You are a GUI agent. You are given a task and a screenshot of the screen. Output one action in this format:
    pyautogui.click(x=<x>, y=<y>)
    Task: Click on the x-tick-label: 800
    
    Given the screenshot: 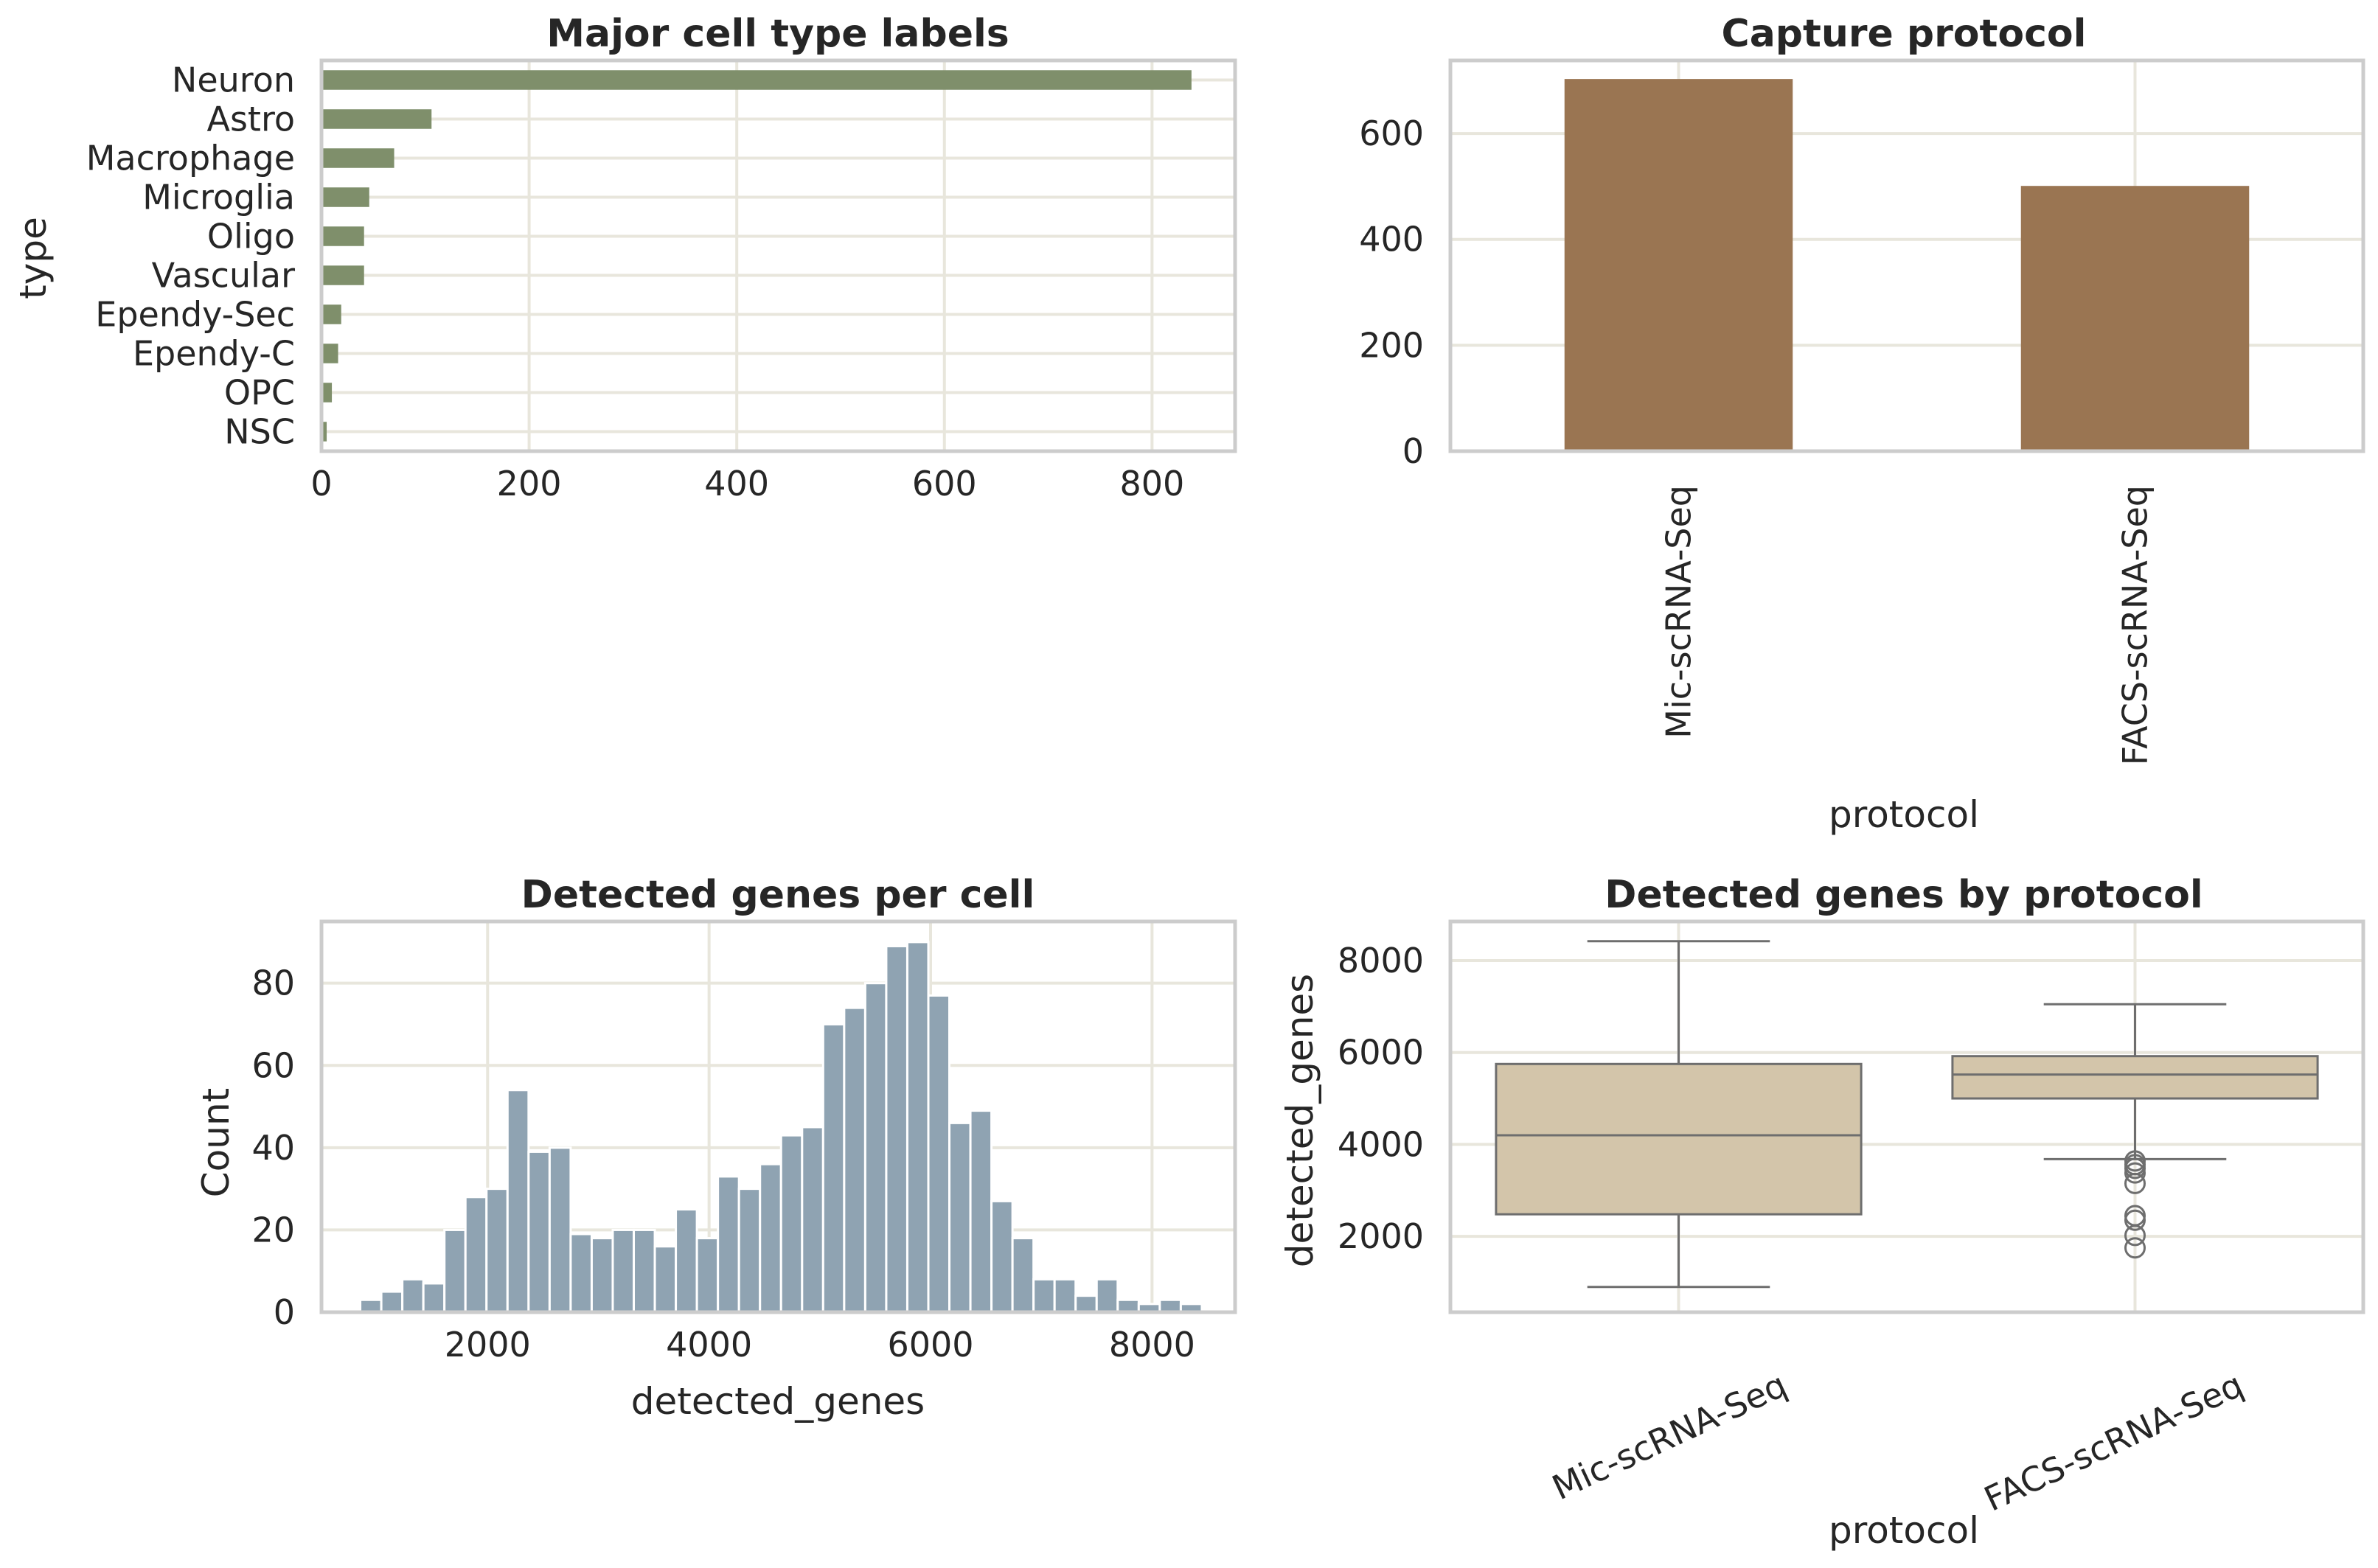 What is the action you would take?
    pyautogui.click(x=1151, y=483)
    